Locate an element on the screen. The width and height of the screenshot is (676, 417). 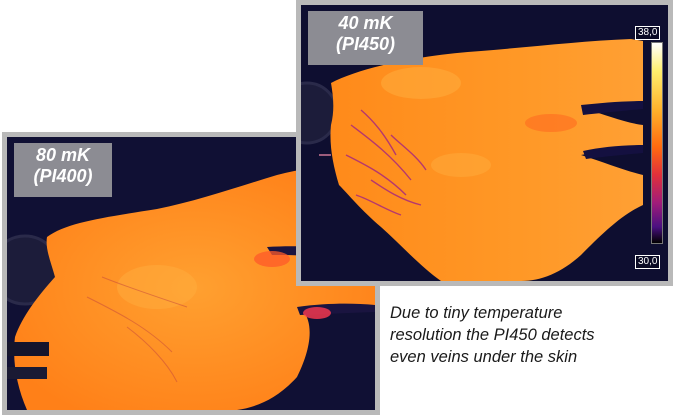
sensitivity-label: 80 mK is located at coordinates (63, 155).